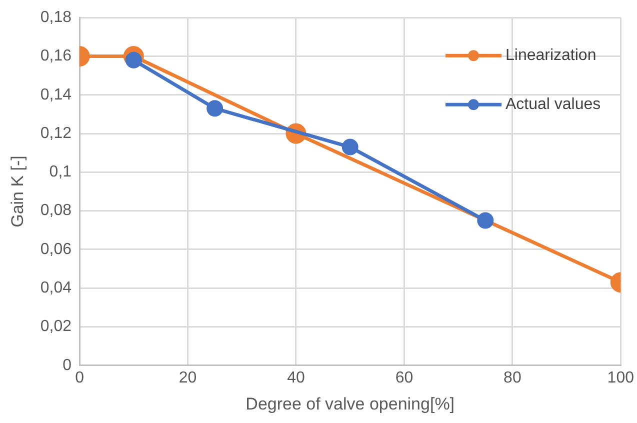 The image size is (637, 423). Describe the element at coordinates (553, 105) in the screenshot. I see `legend-label: Actual values` at that location.